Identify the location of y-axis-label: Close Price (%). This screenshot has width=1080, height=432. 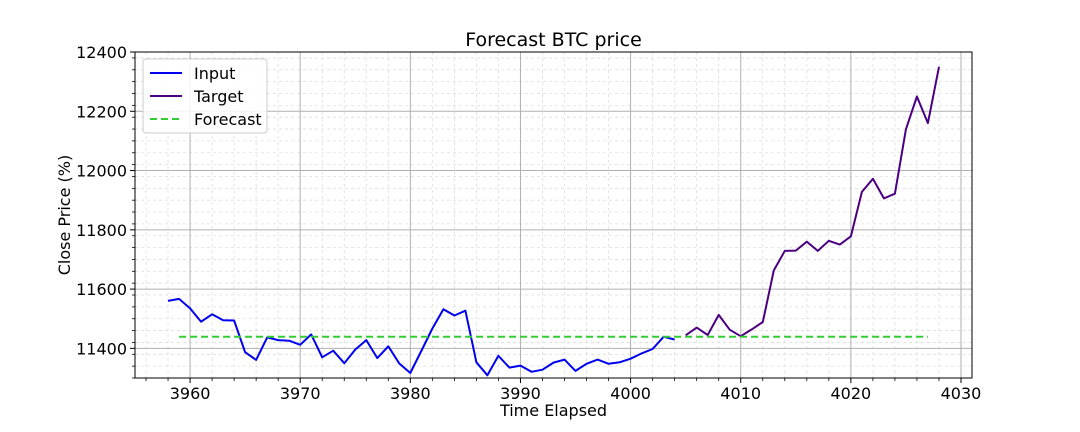
(64, 215).